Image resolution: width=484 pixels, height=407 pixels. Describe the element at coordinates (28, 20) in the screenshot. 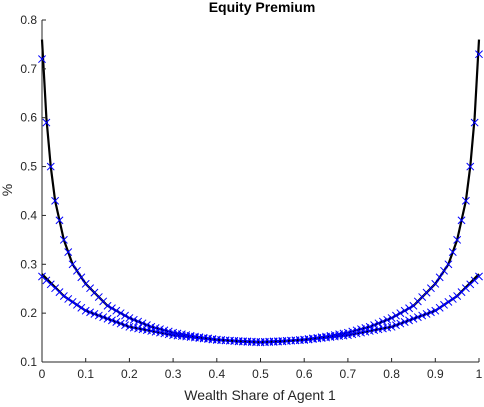

I see `y-tick-label: 0.8` at that location.